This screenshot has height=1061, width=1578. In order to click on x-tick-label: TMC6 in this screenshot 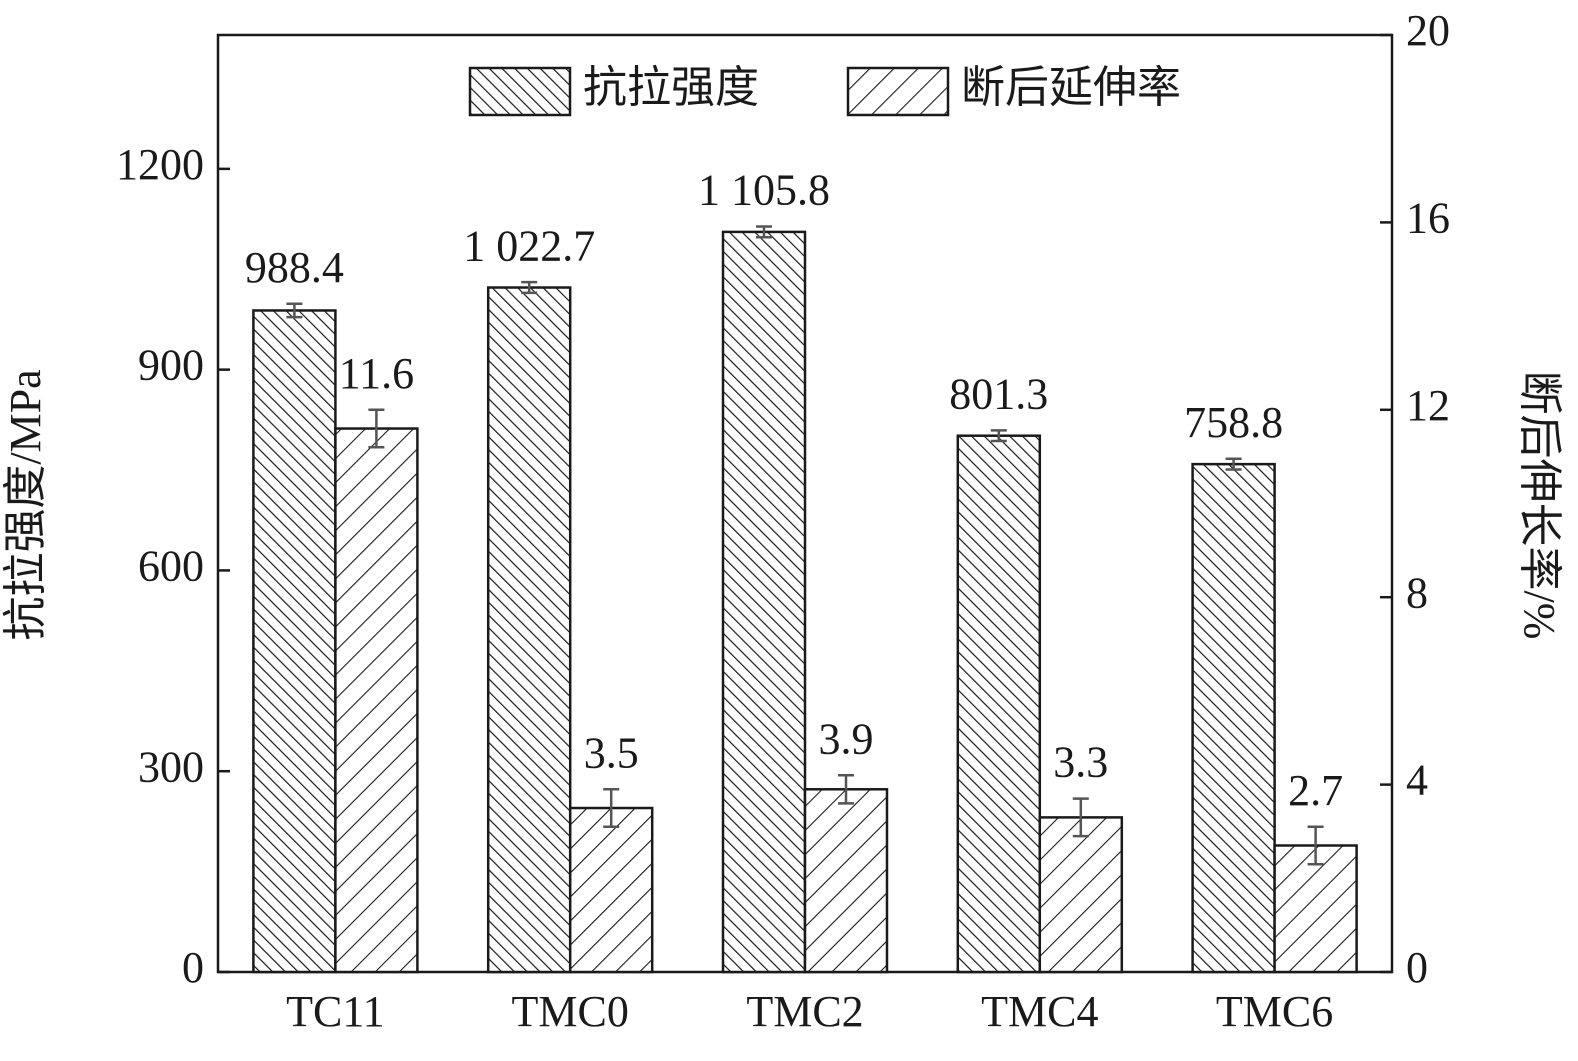, I will do `click(1274, 1011)`.